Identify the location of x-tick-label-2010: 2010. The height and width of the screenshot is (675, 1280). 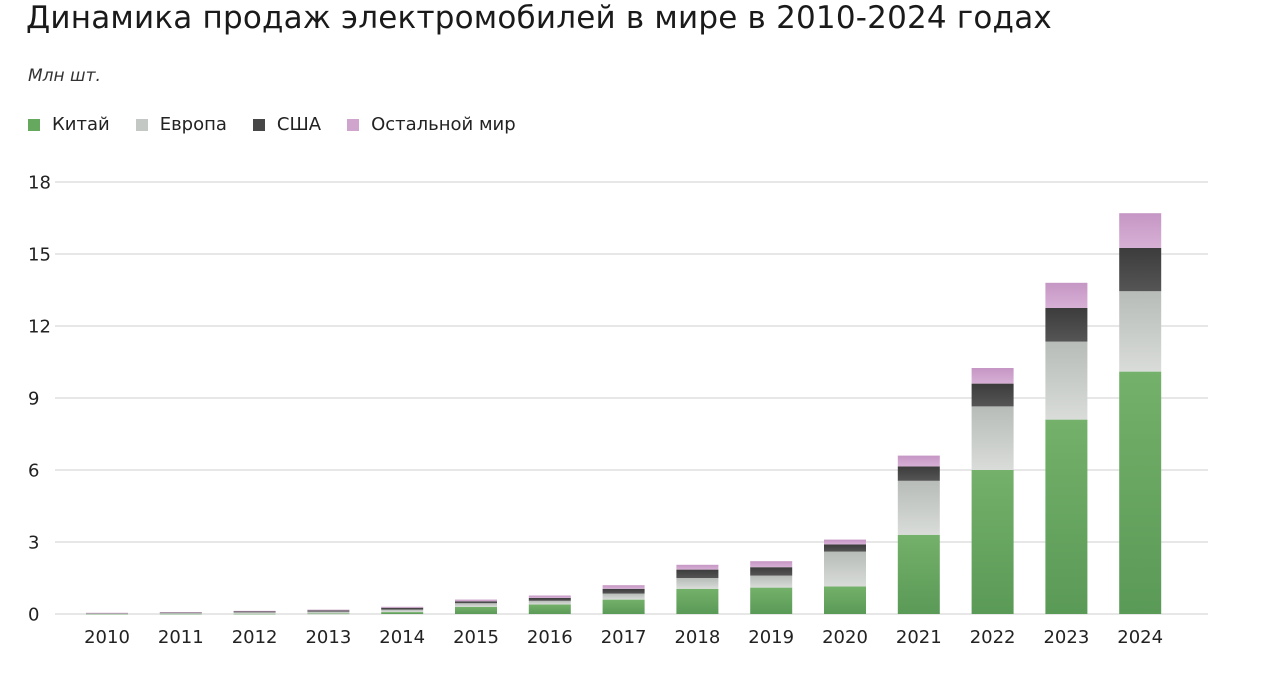
(107, 637).